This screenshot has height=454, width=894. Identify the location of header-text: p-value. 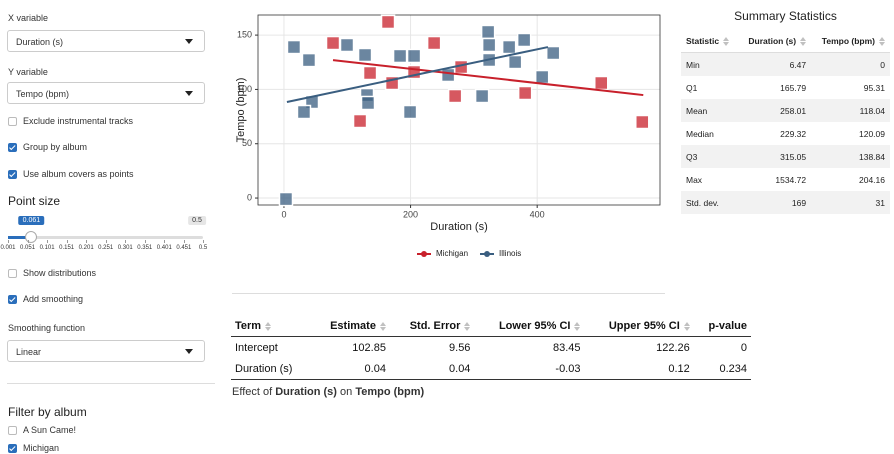
(727, 326).